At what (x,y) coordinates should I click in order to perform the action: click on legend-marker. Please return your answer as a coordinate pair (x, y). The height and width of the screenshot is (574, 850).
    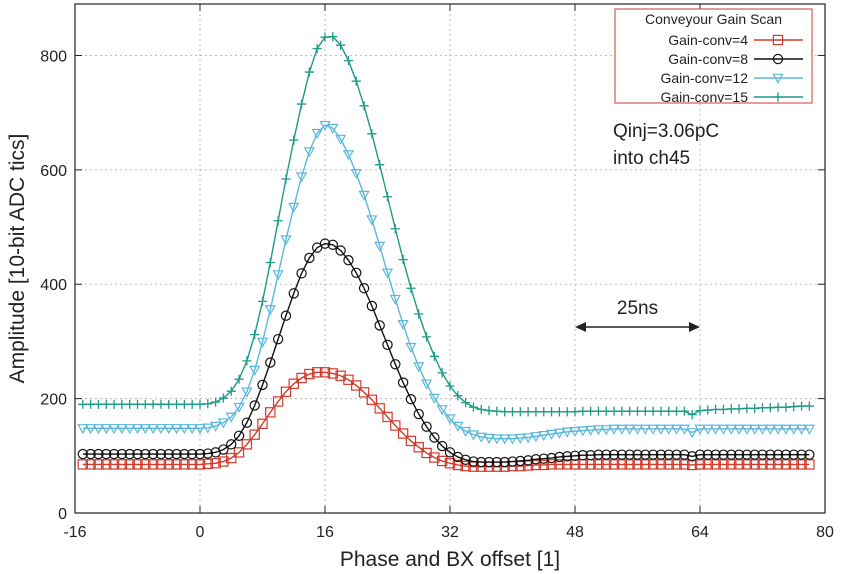
    Looking at the image, I should click on (778, 78).